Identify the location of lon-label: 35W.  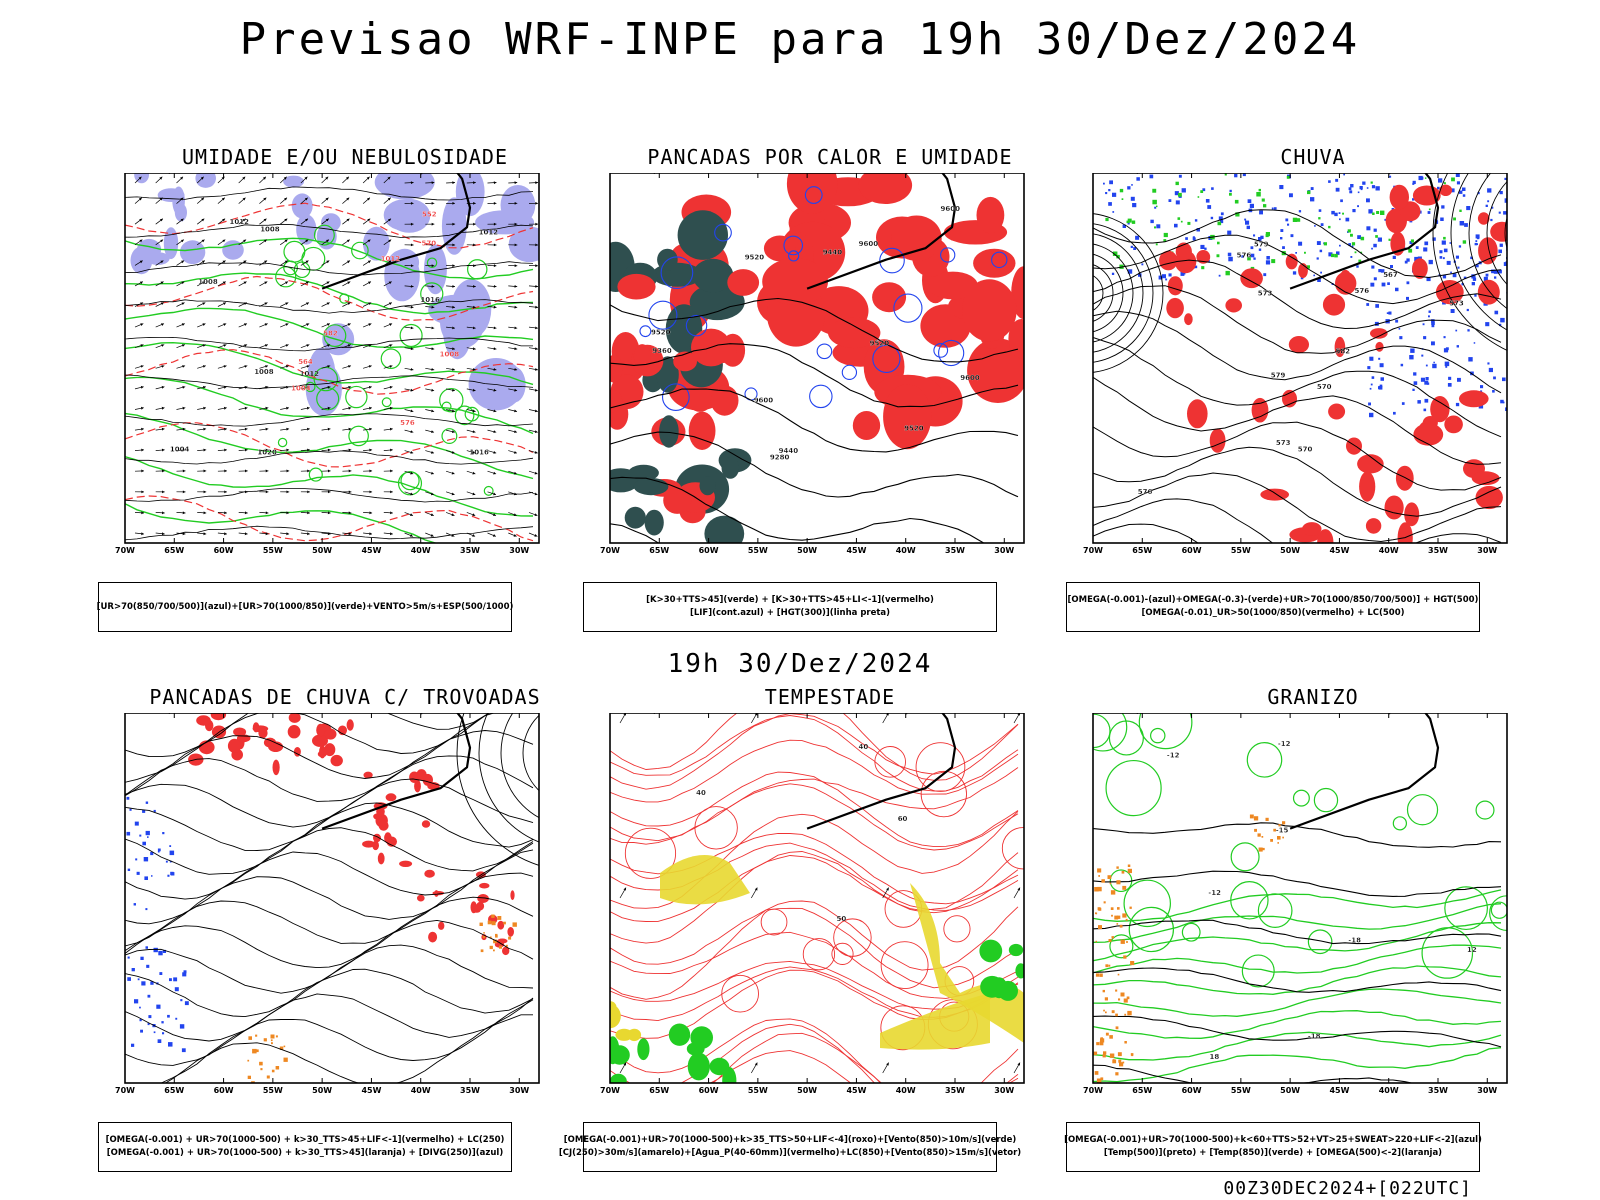
(1438, 550).